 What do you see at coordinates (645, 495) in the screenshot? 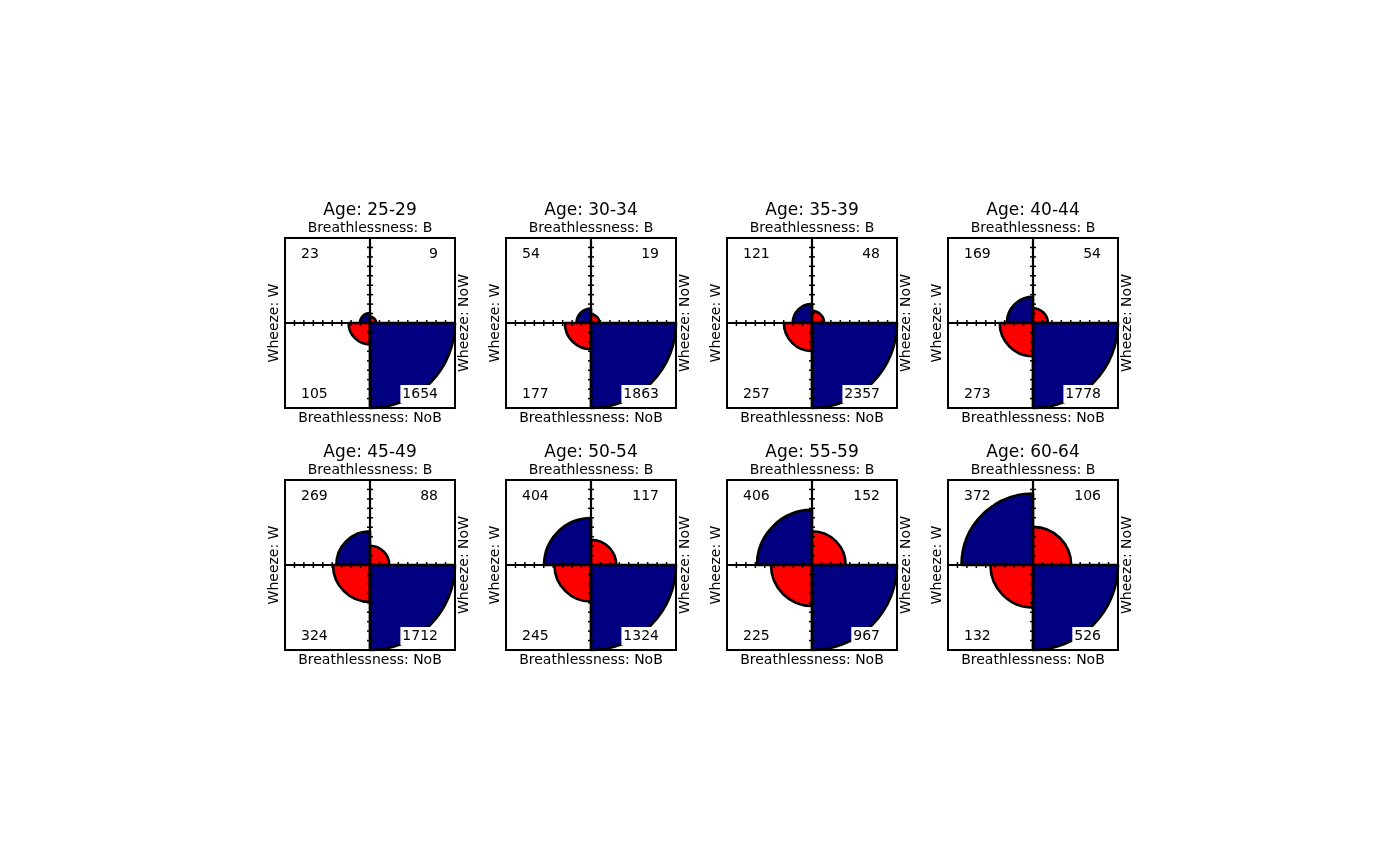
I see `data-label: 117` at bounding box center [645, 495].